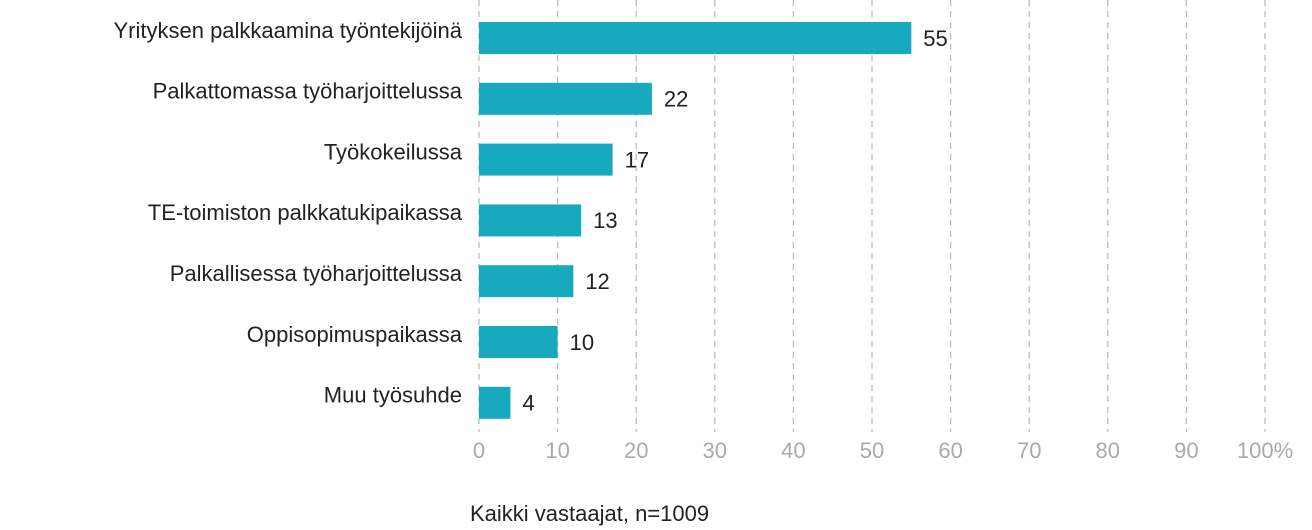 The image size is (1312, 530). I want to click on x-tick-label: 20, so click(636, 450).